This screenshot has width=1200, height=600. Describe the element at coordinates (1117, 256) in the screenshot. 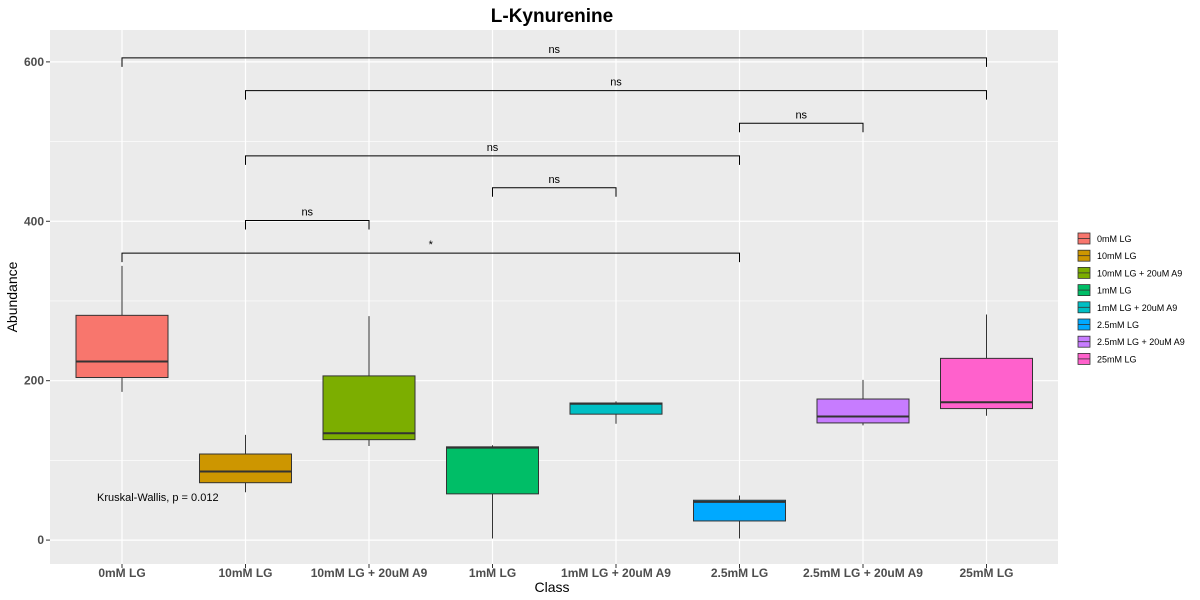

I see `legend-label: 10mM LG` at that location.